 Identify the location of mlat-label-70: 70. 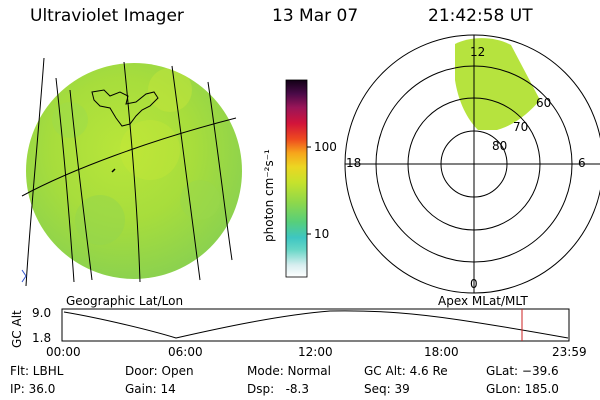
(521, 127).